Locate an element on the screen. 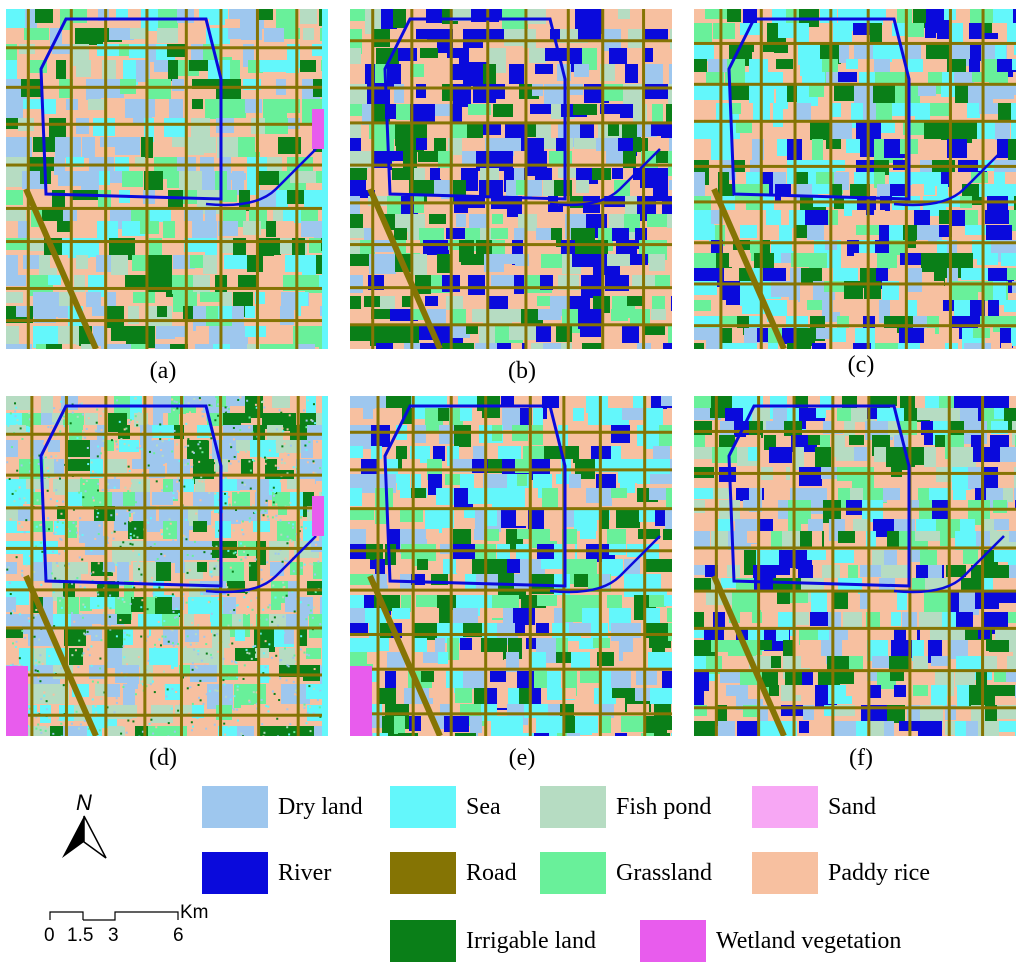 The image size is (1024, 969). map-panel-c is located at coordinates (855, 179).